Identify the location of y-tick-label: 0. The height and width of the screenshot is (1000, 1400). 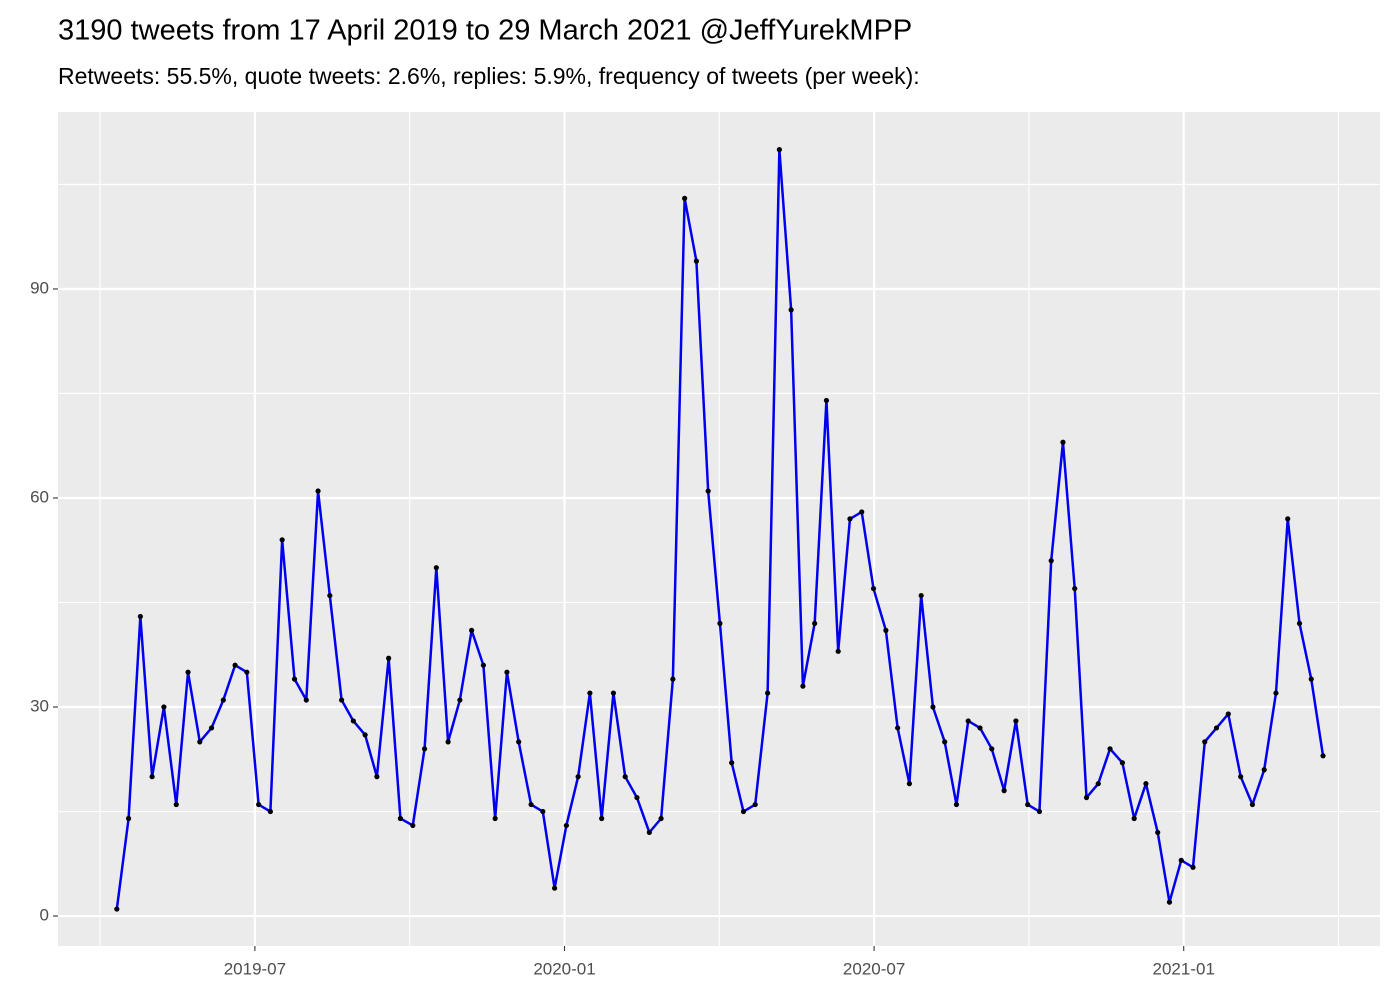
(44, 915).